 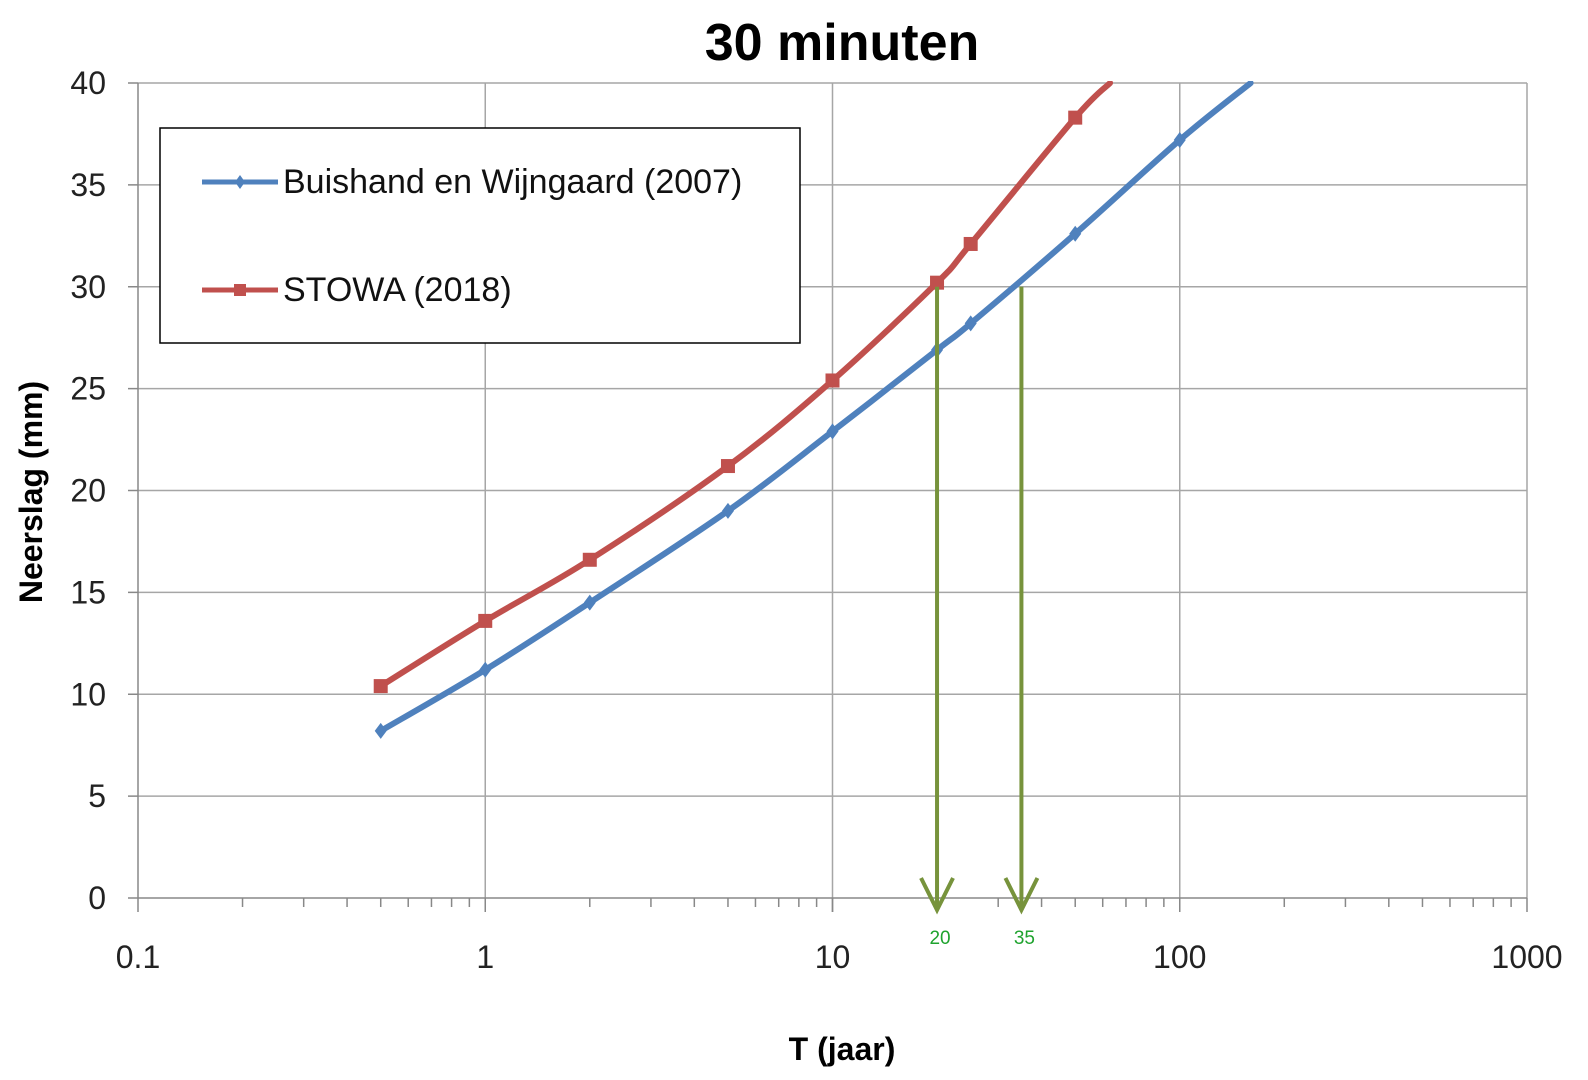 I want to click on y-tick-labels: 0 5 10 15 20 25 30 35 40, so click(x=88, y=490).